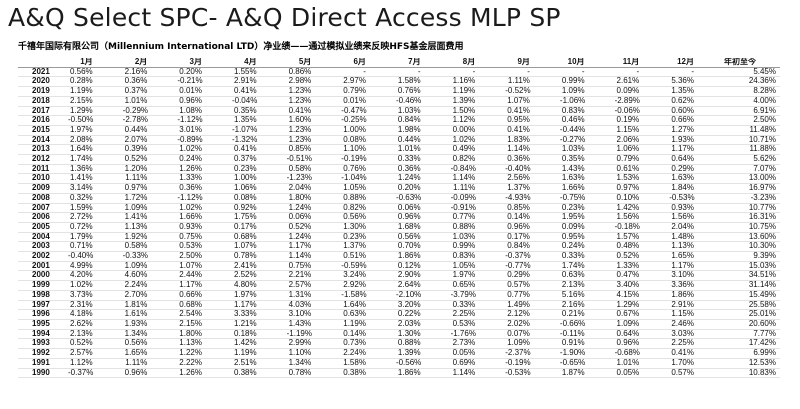  What do you see at coordinates (640, 256) in the screenshot?
I see `month-return-cell: 0.52%` at bounding box center [640, 256].